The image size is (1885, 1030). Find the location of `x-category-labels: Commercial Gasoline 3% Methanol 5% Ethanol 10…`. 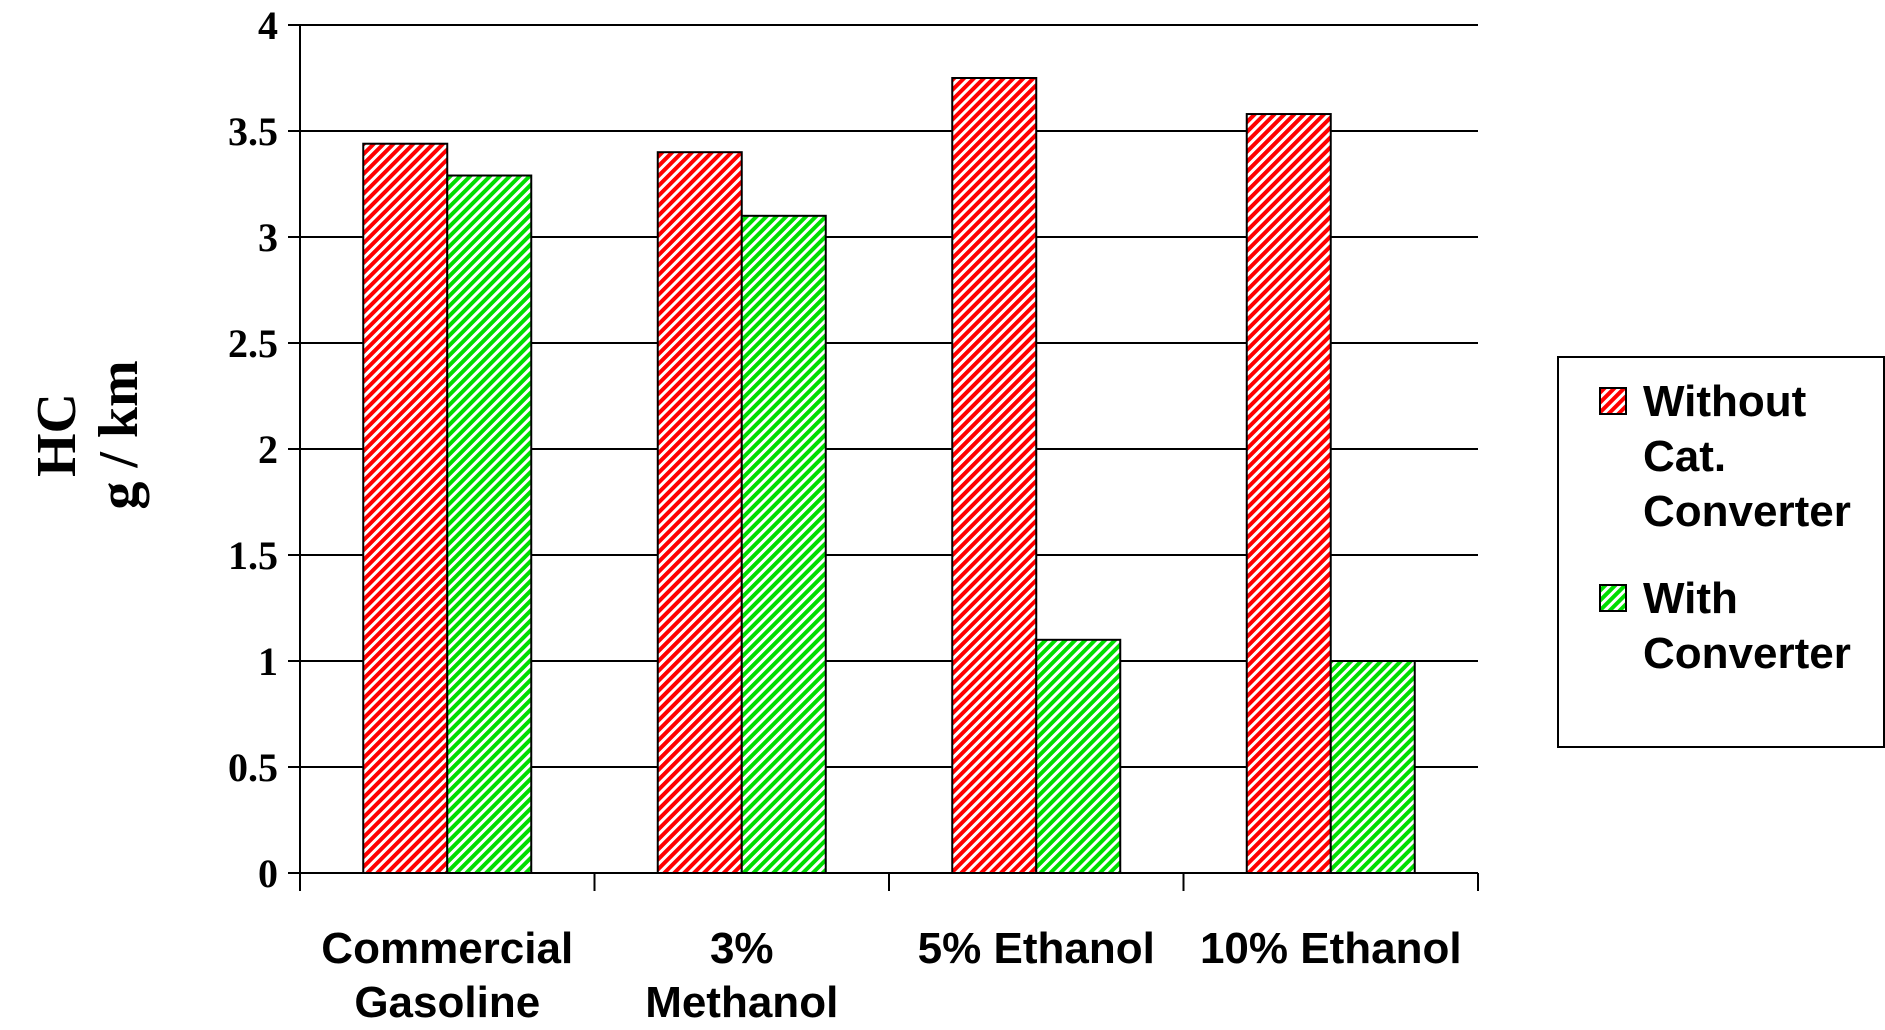

x-category-labels: Commercial Gasoline 3% Methanol 5% Ethanol 10… is located at coordinates (891, 975).